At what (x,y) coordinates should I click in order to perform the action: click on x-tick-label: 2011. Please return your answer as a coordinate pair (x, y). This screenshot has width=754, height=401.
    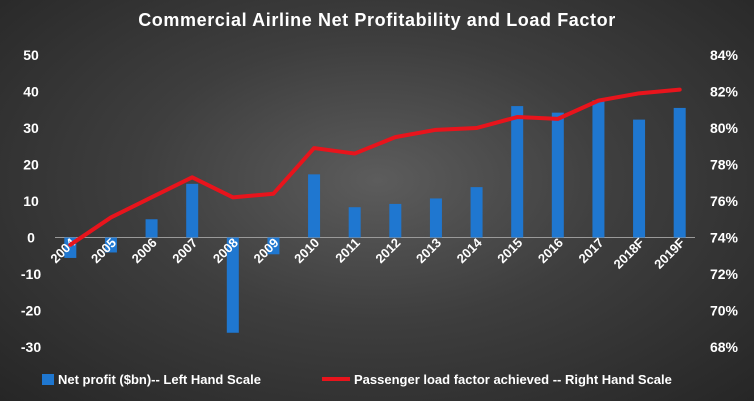
    Looking at the image, I should click on (347, 250).